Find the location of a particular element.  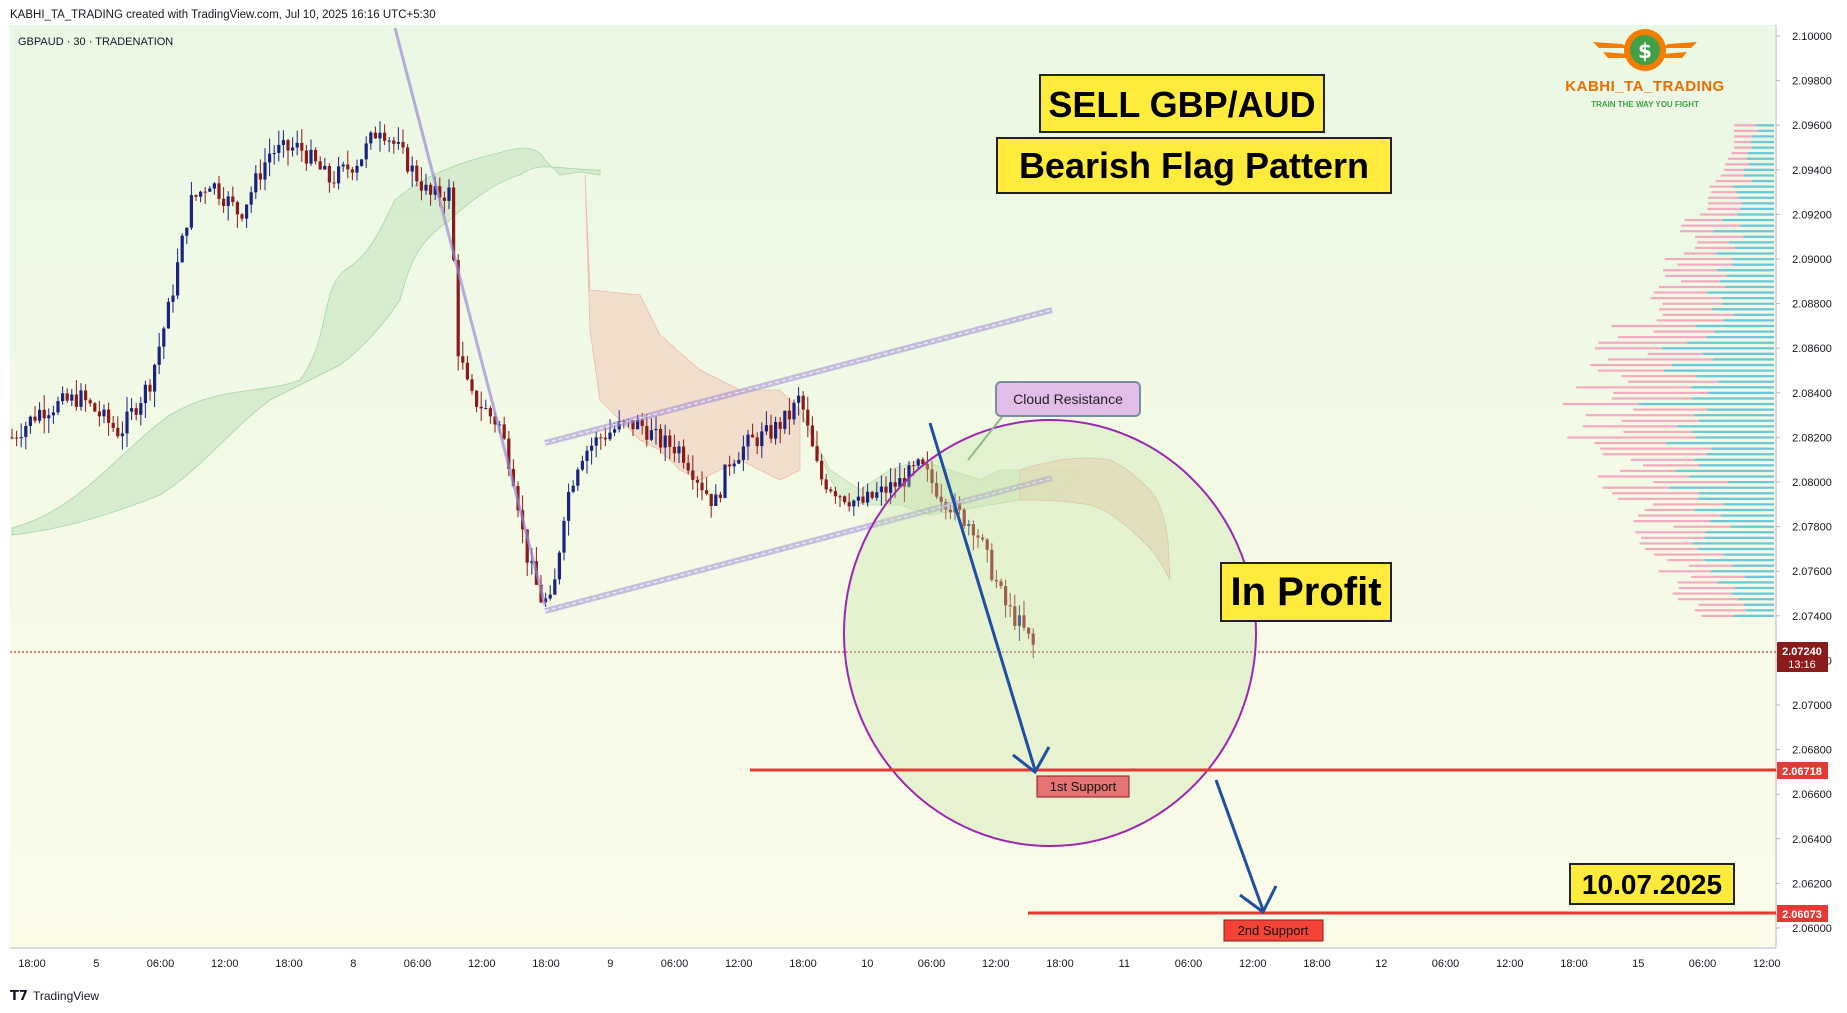

title-2-text: Bearish Flag Pattern is located at coordinates (1194, 165).